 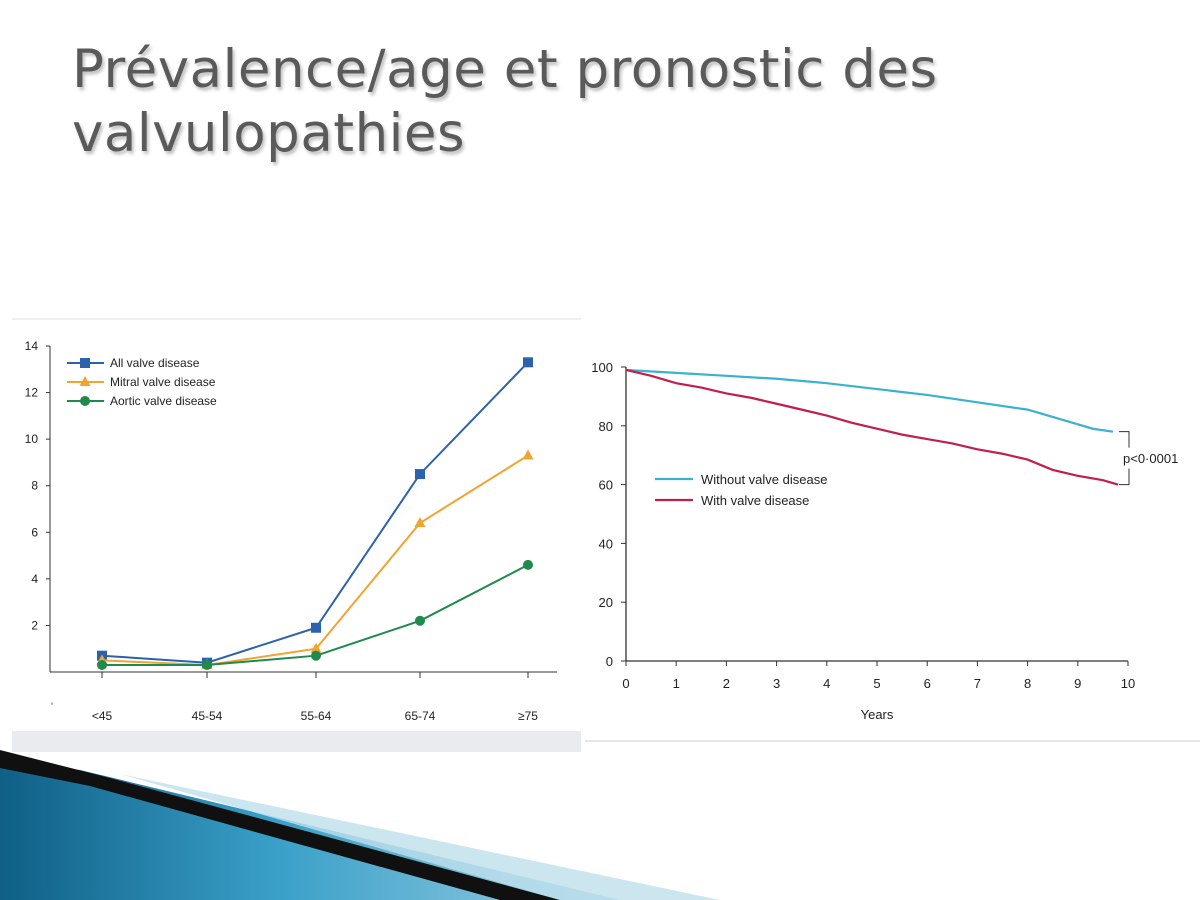 What do you see at coordinates (609, 661) in the screenshot?
I see `y-tick-label: 0` at bounding box center [609, 661].